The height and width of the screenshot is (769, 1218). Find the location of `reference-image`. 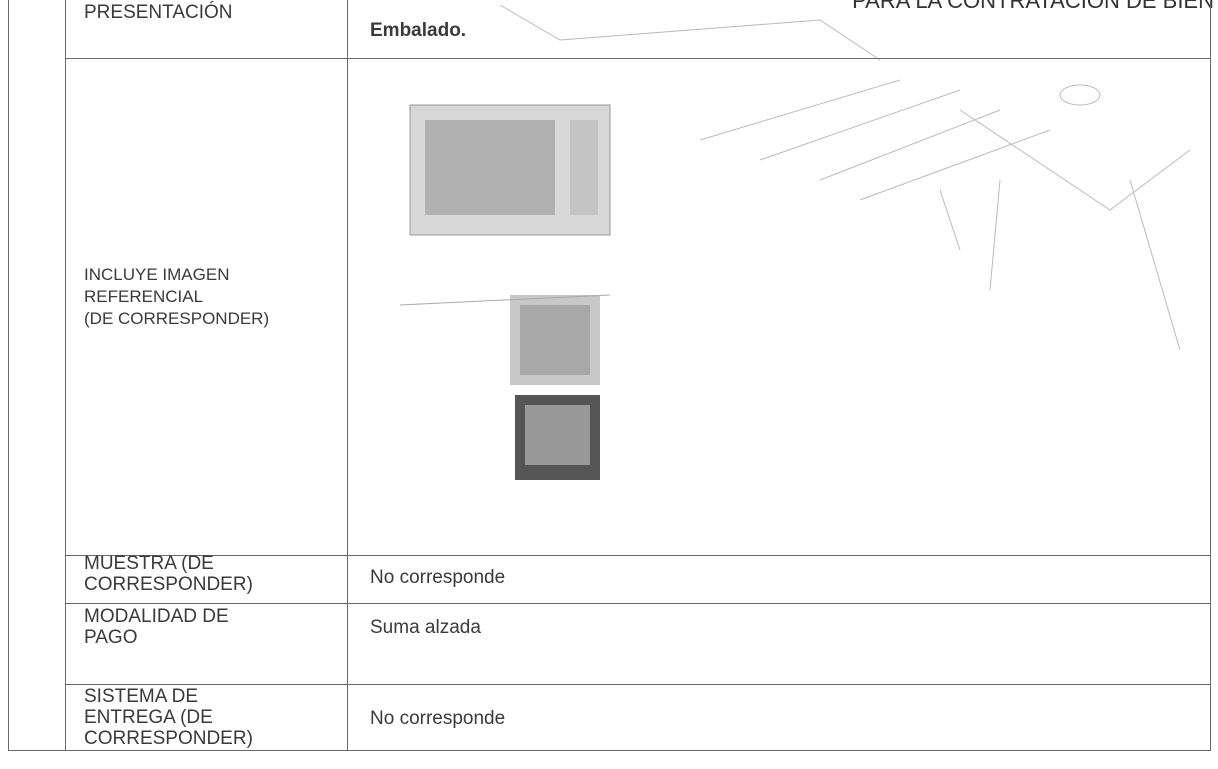

reference-image is located at coordinates (505, 292).